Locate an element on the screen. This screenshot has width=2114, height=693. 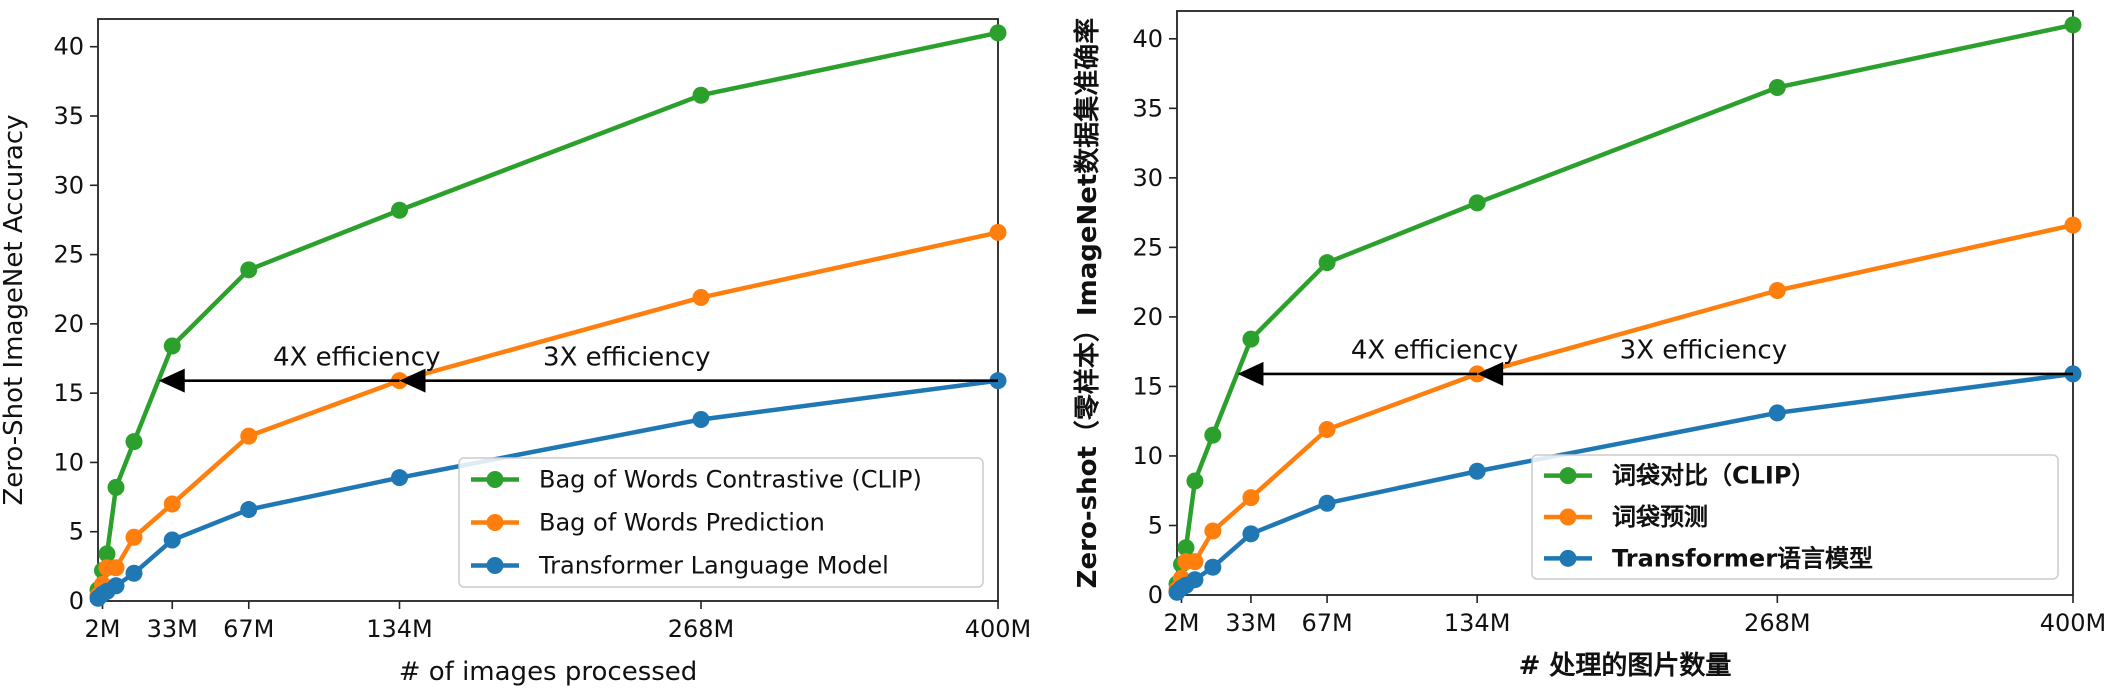
x-axis-title: # 处理的图片数量 is located at coordinates (1625, 665).